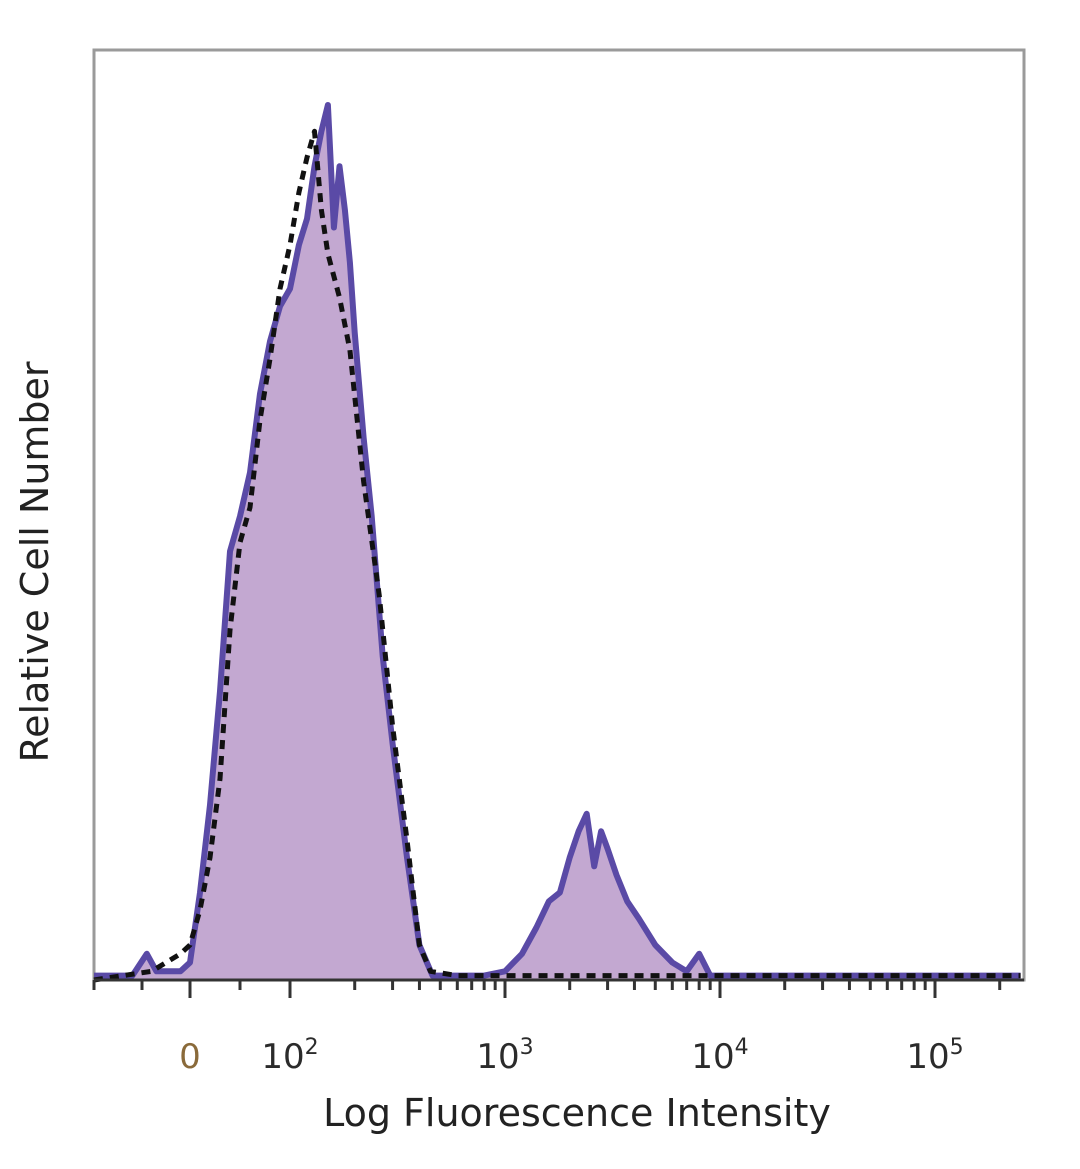  I want to click on x-tick-label: 102, so click(289, 1056).